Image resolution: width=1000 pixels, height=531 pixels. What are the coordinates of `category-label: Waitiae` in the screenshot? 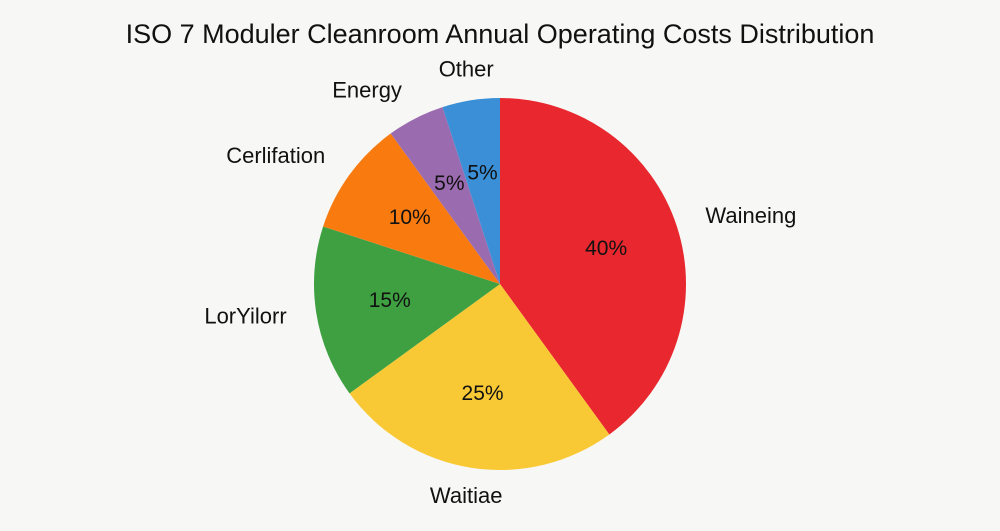 It's located at (466, 495).